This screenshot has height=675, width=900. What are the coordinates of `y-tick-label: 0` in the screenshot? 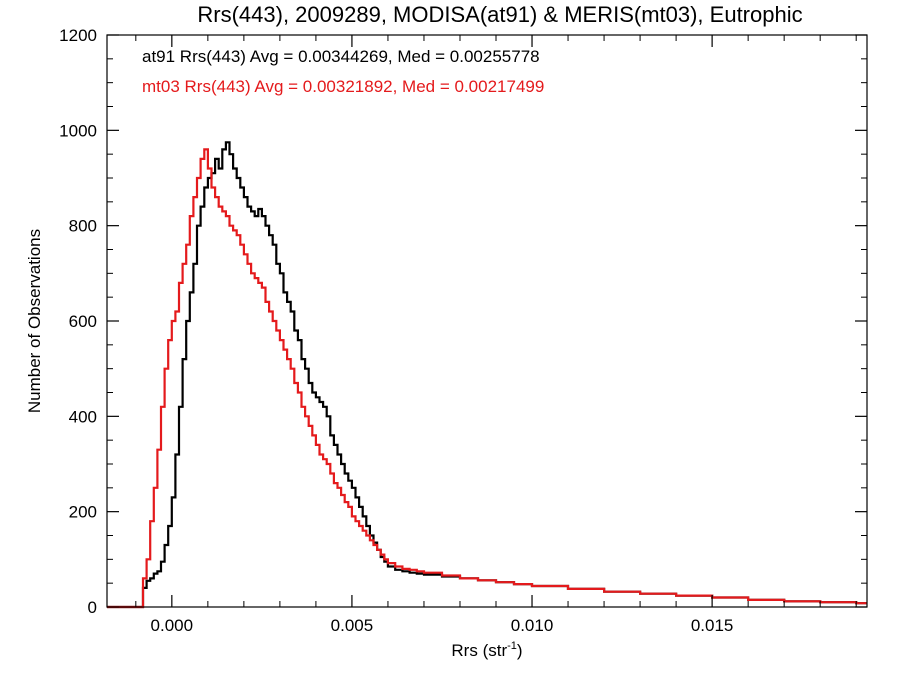 It's located at (92, 607).